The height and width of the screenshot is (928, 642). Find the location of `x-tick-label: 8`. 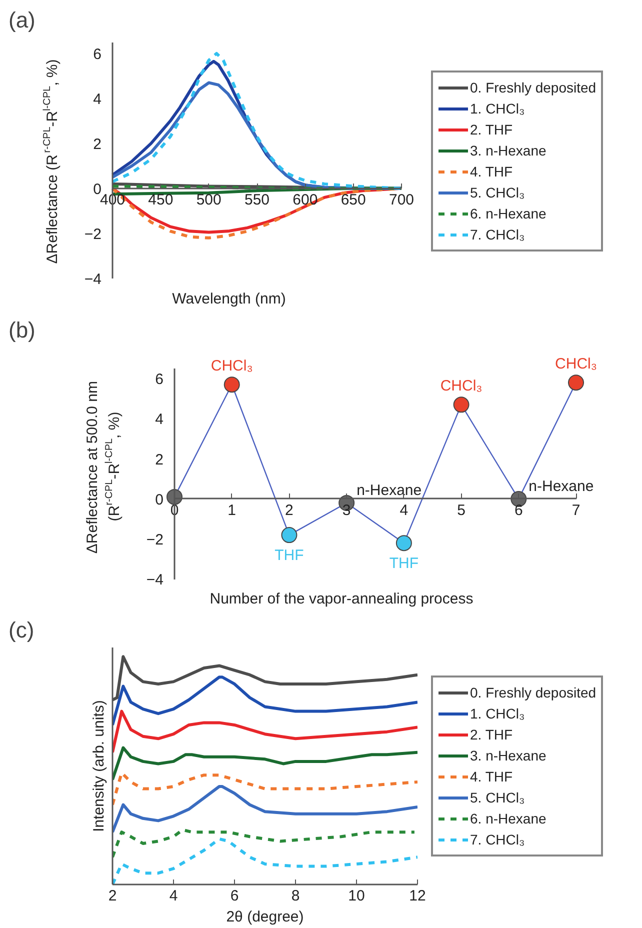

x-tick-label: 8 is located at coordinates (295, 896).